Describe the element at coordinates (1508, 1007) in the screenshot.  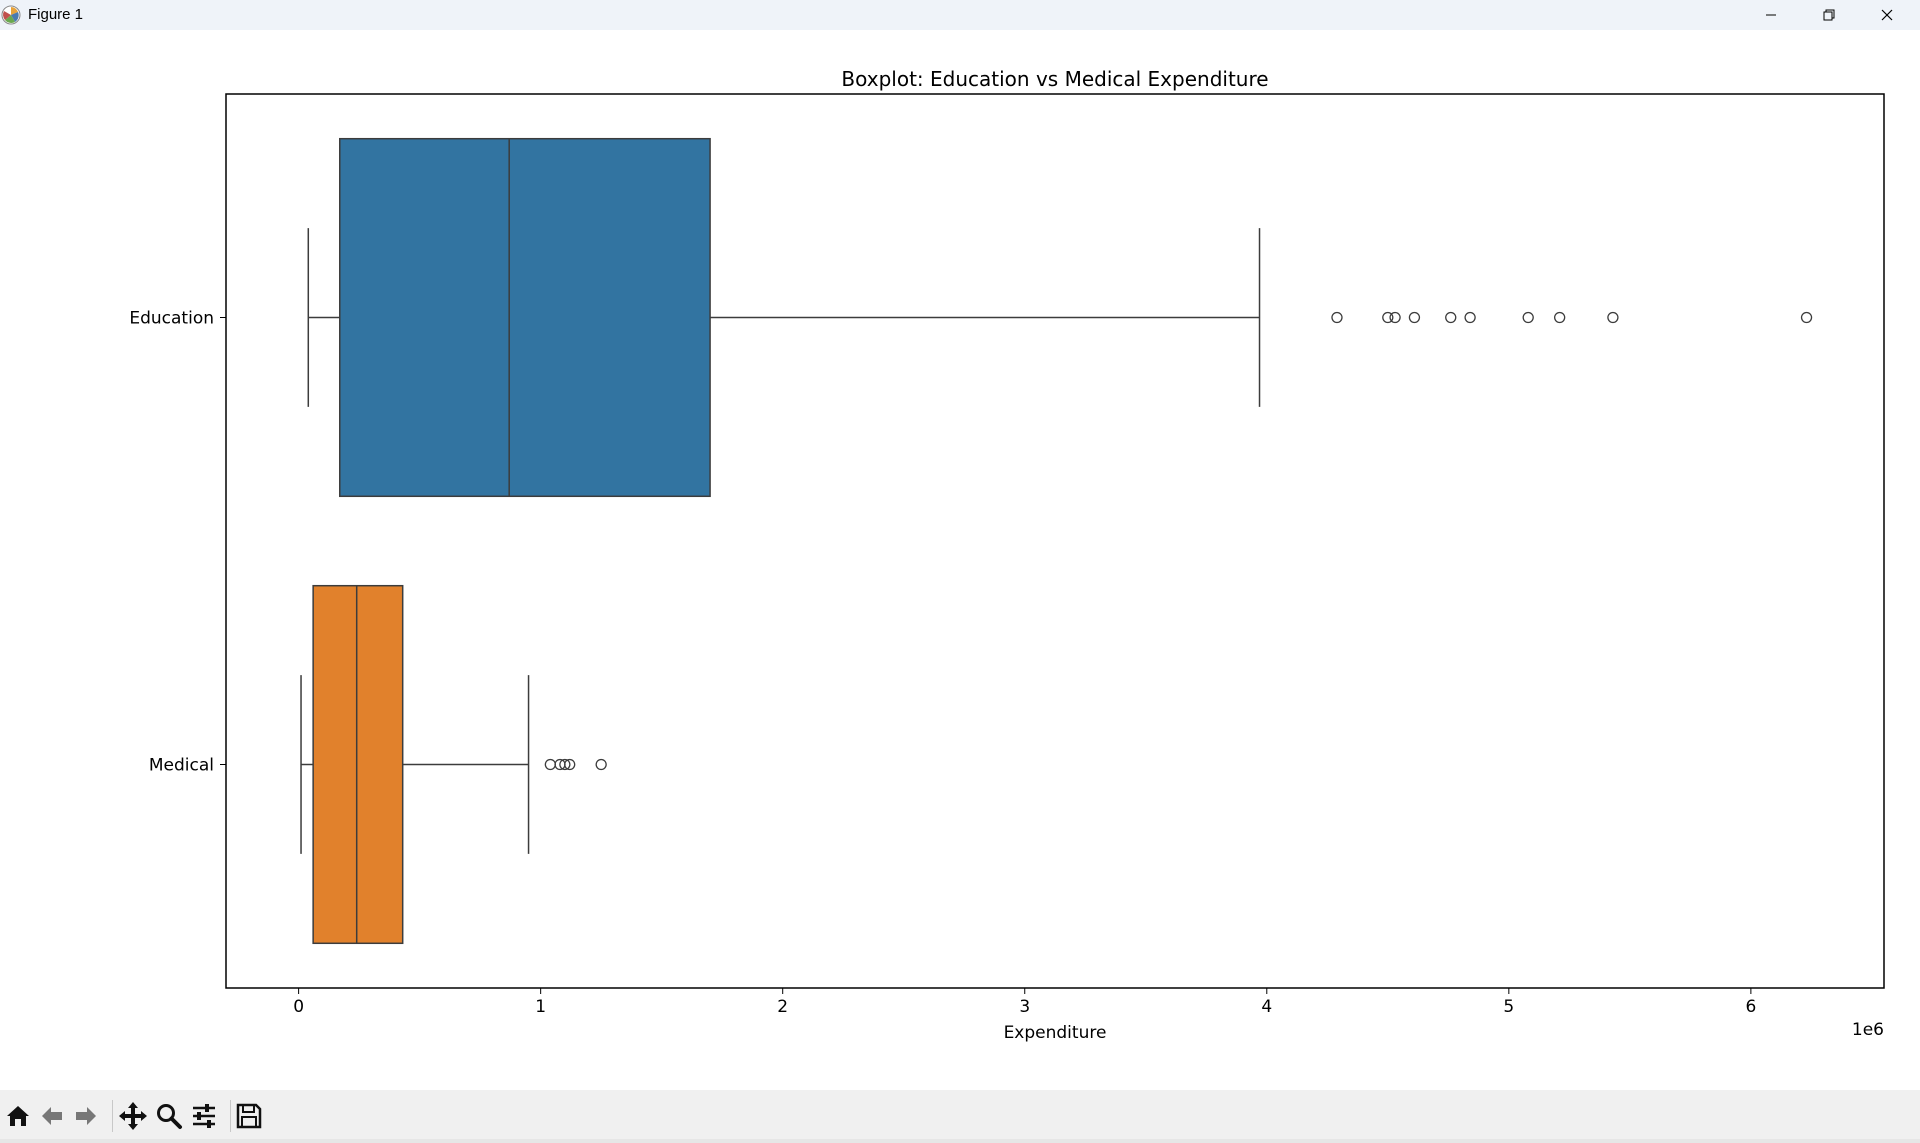
I see `x-tick-label: 5` at that location.